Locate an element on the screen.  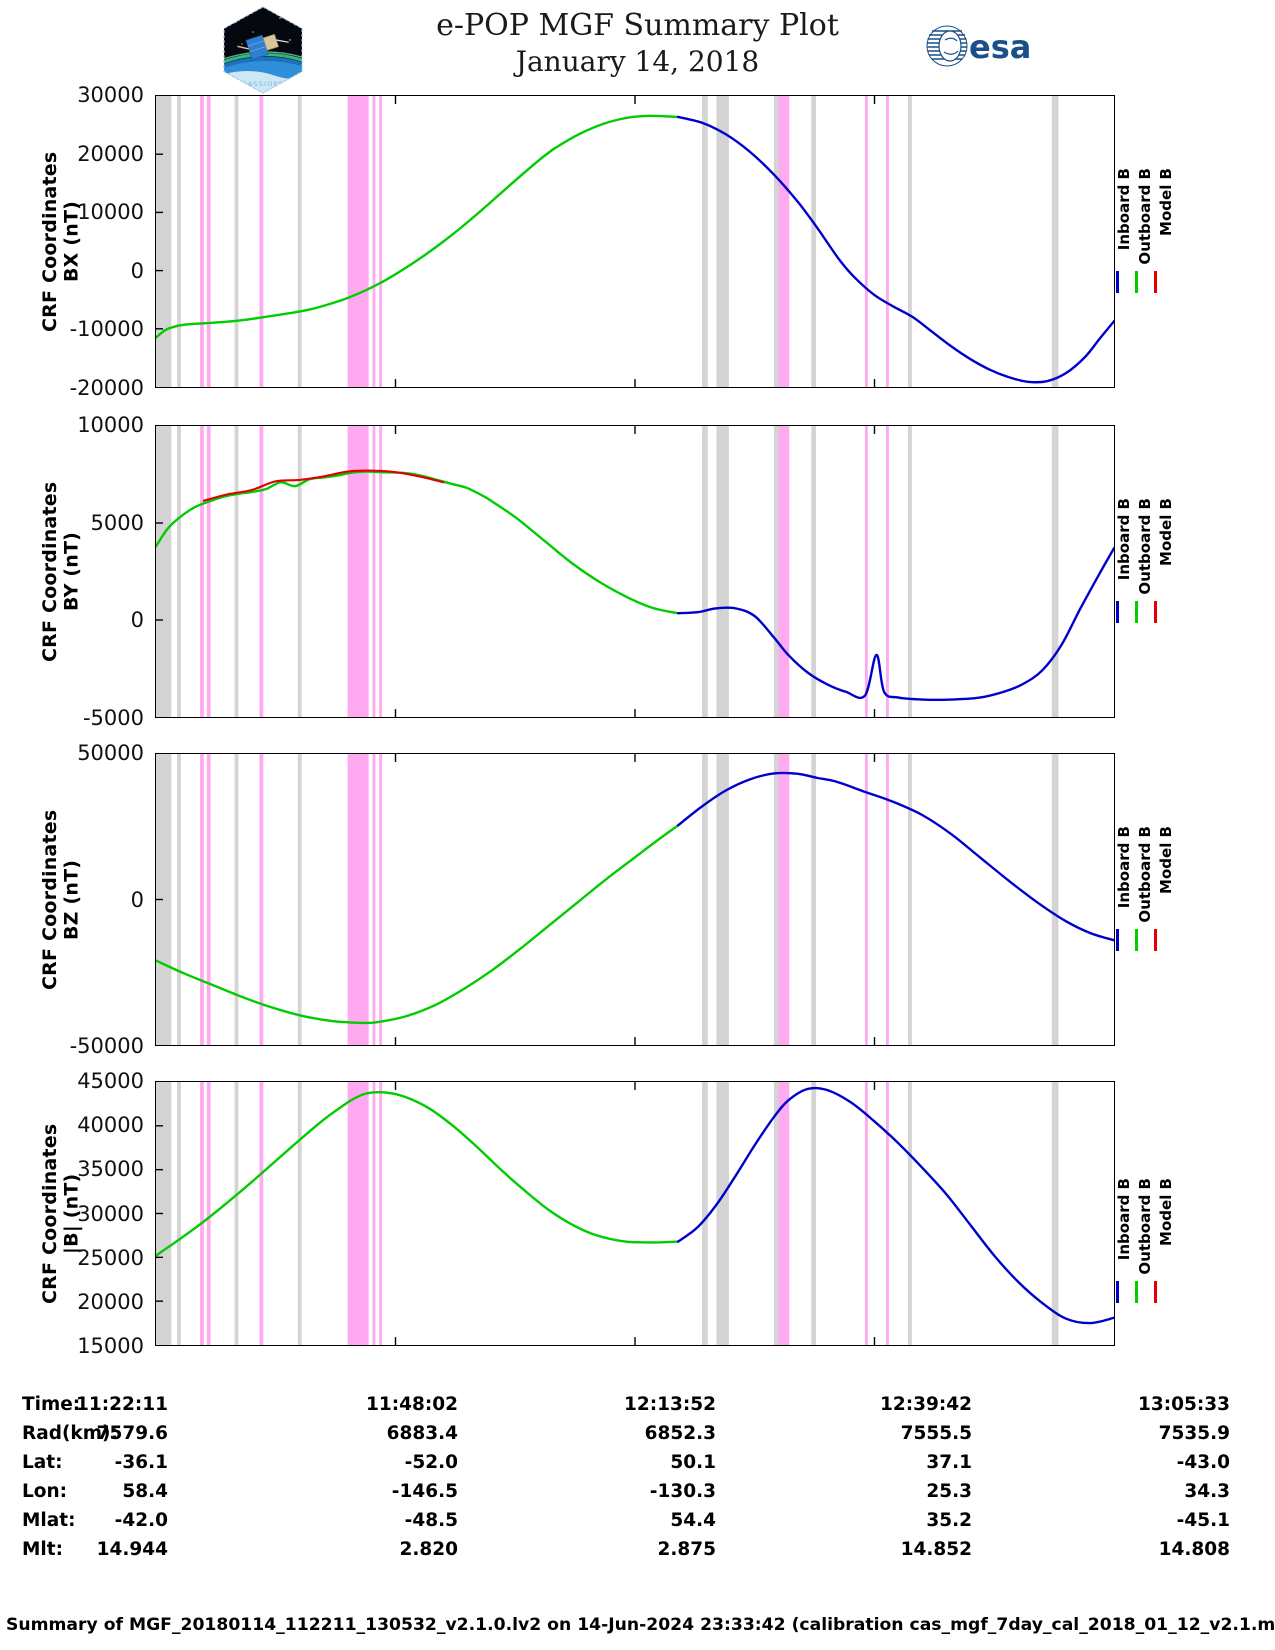
table-cell: 25.3 is located at coordinates (949, 1491).